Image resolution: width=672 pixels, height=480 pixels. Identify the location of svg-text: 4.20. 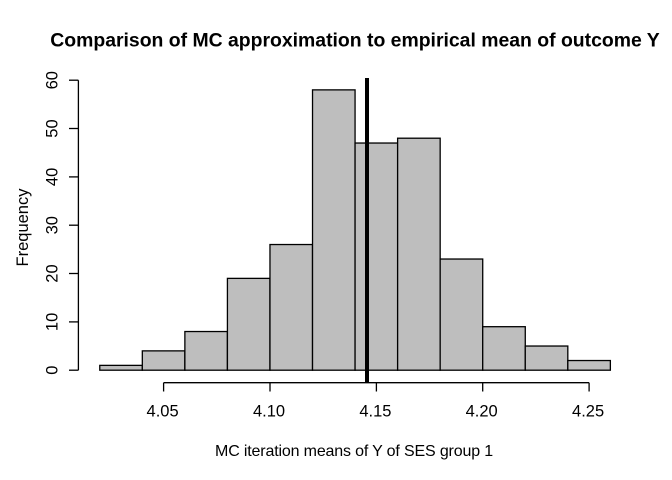
(482, 412).